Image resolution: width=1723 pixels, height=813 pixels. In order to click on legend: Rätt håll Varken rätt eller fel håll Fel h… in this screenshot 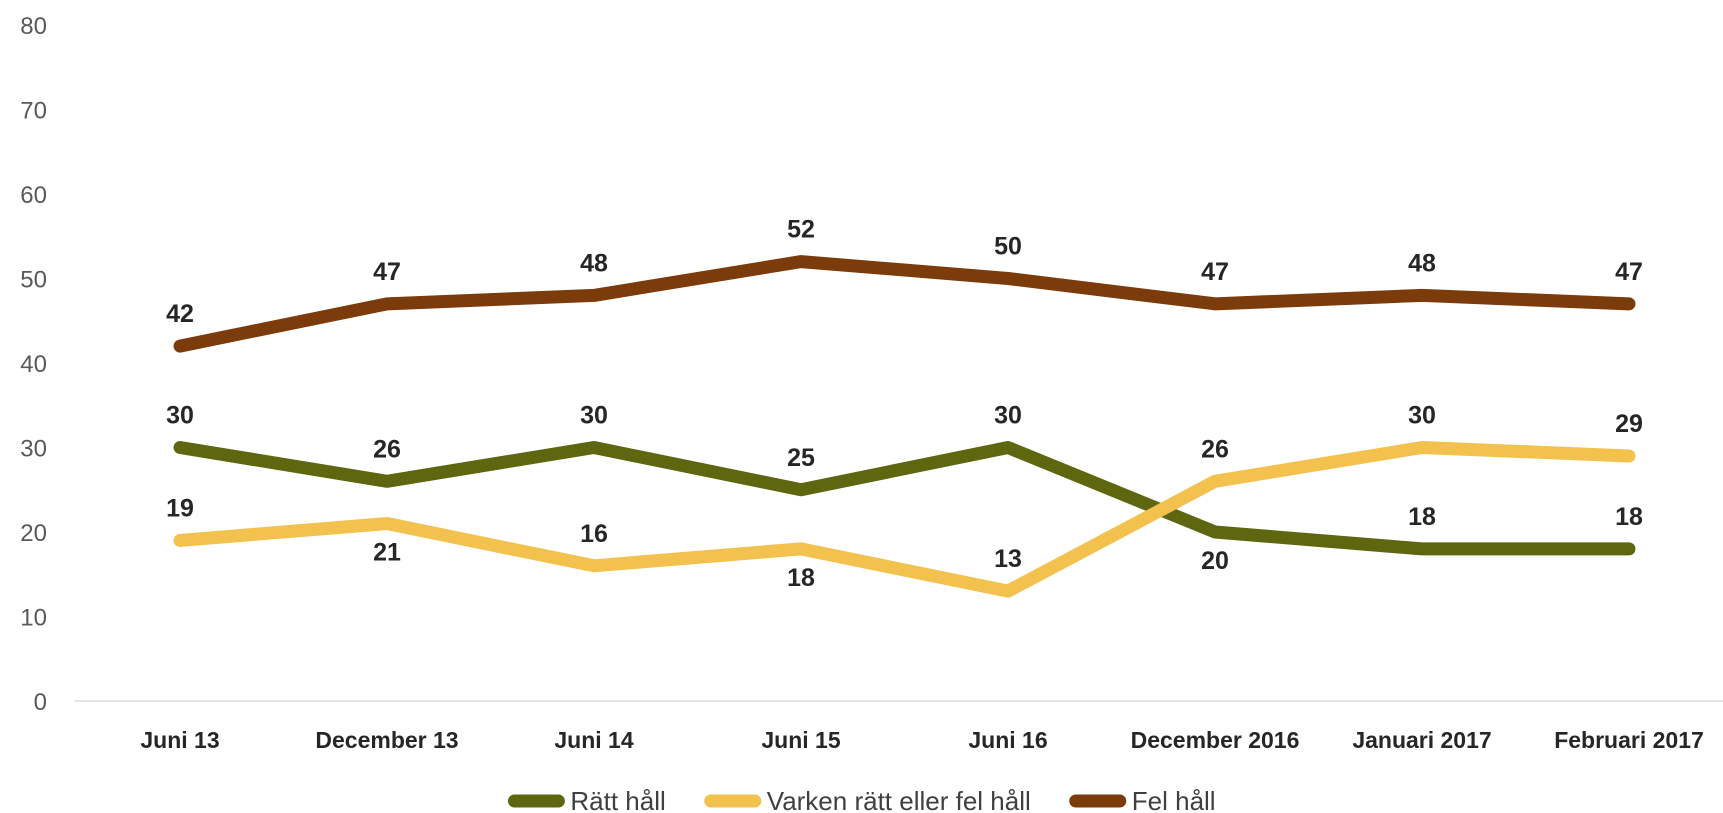, I will do `click(861, 799)`.